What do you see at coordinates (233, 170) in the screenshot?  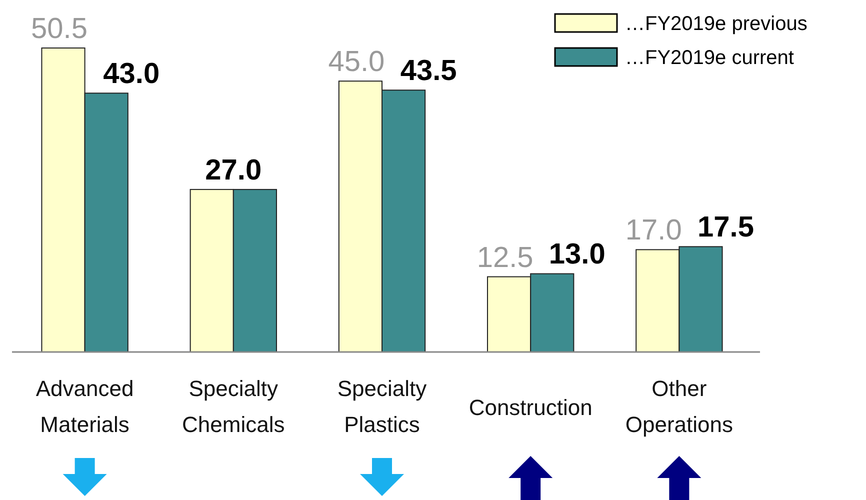 I see `data-label: 27.0` at bounding box center [233, 170].